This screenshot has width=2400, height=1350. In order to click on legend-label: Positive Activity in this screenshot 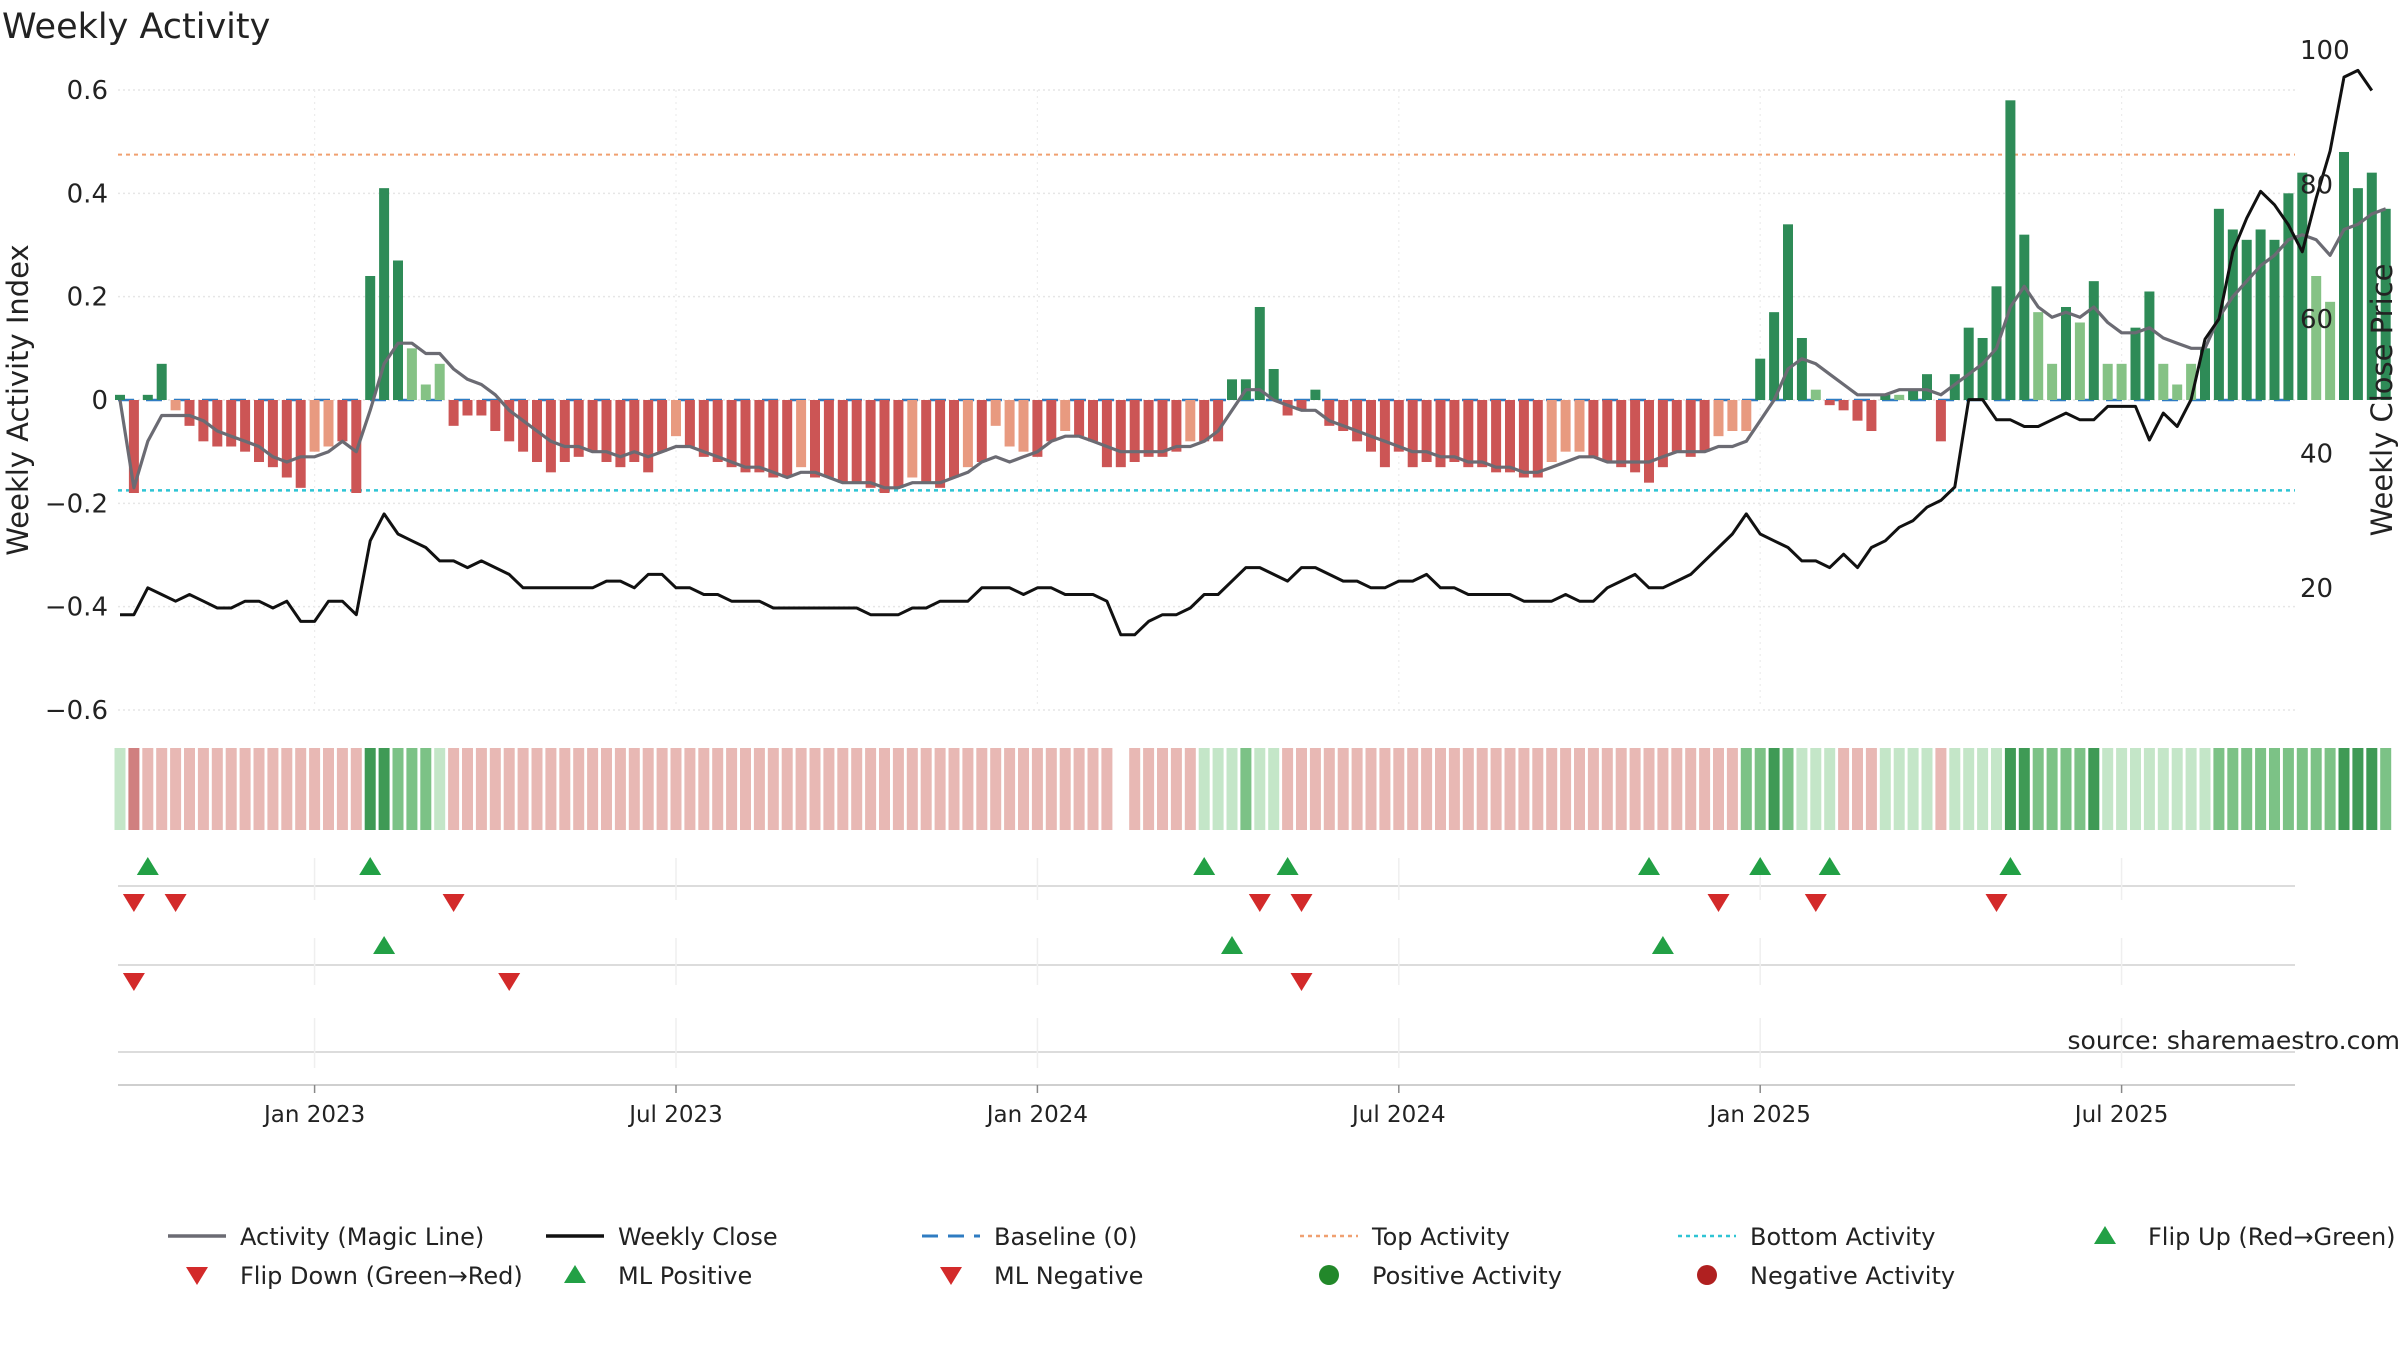, I will do `click(1467, 1276)`.